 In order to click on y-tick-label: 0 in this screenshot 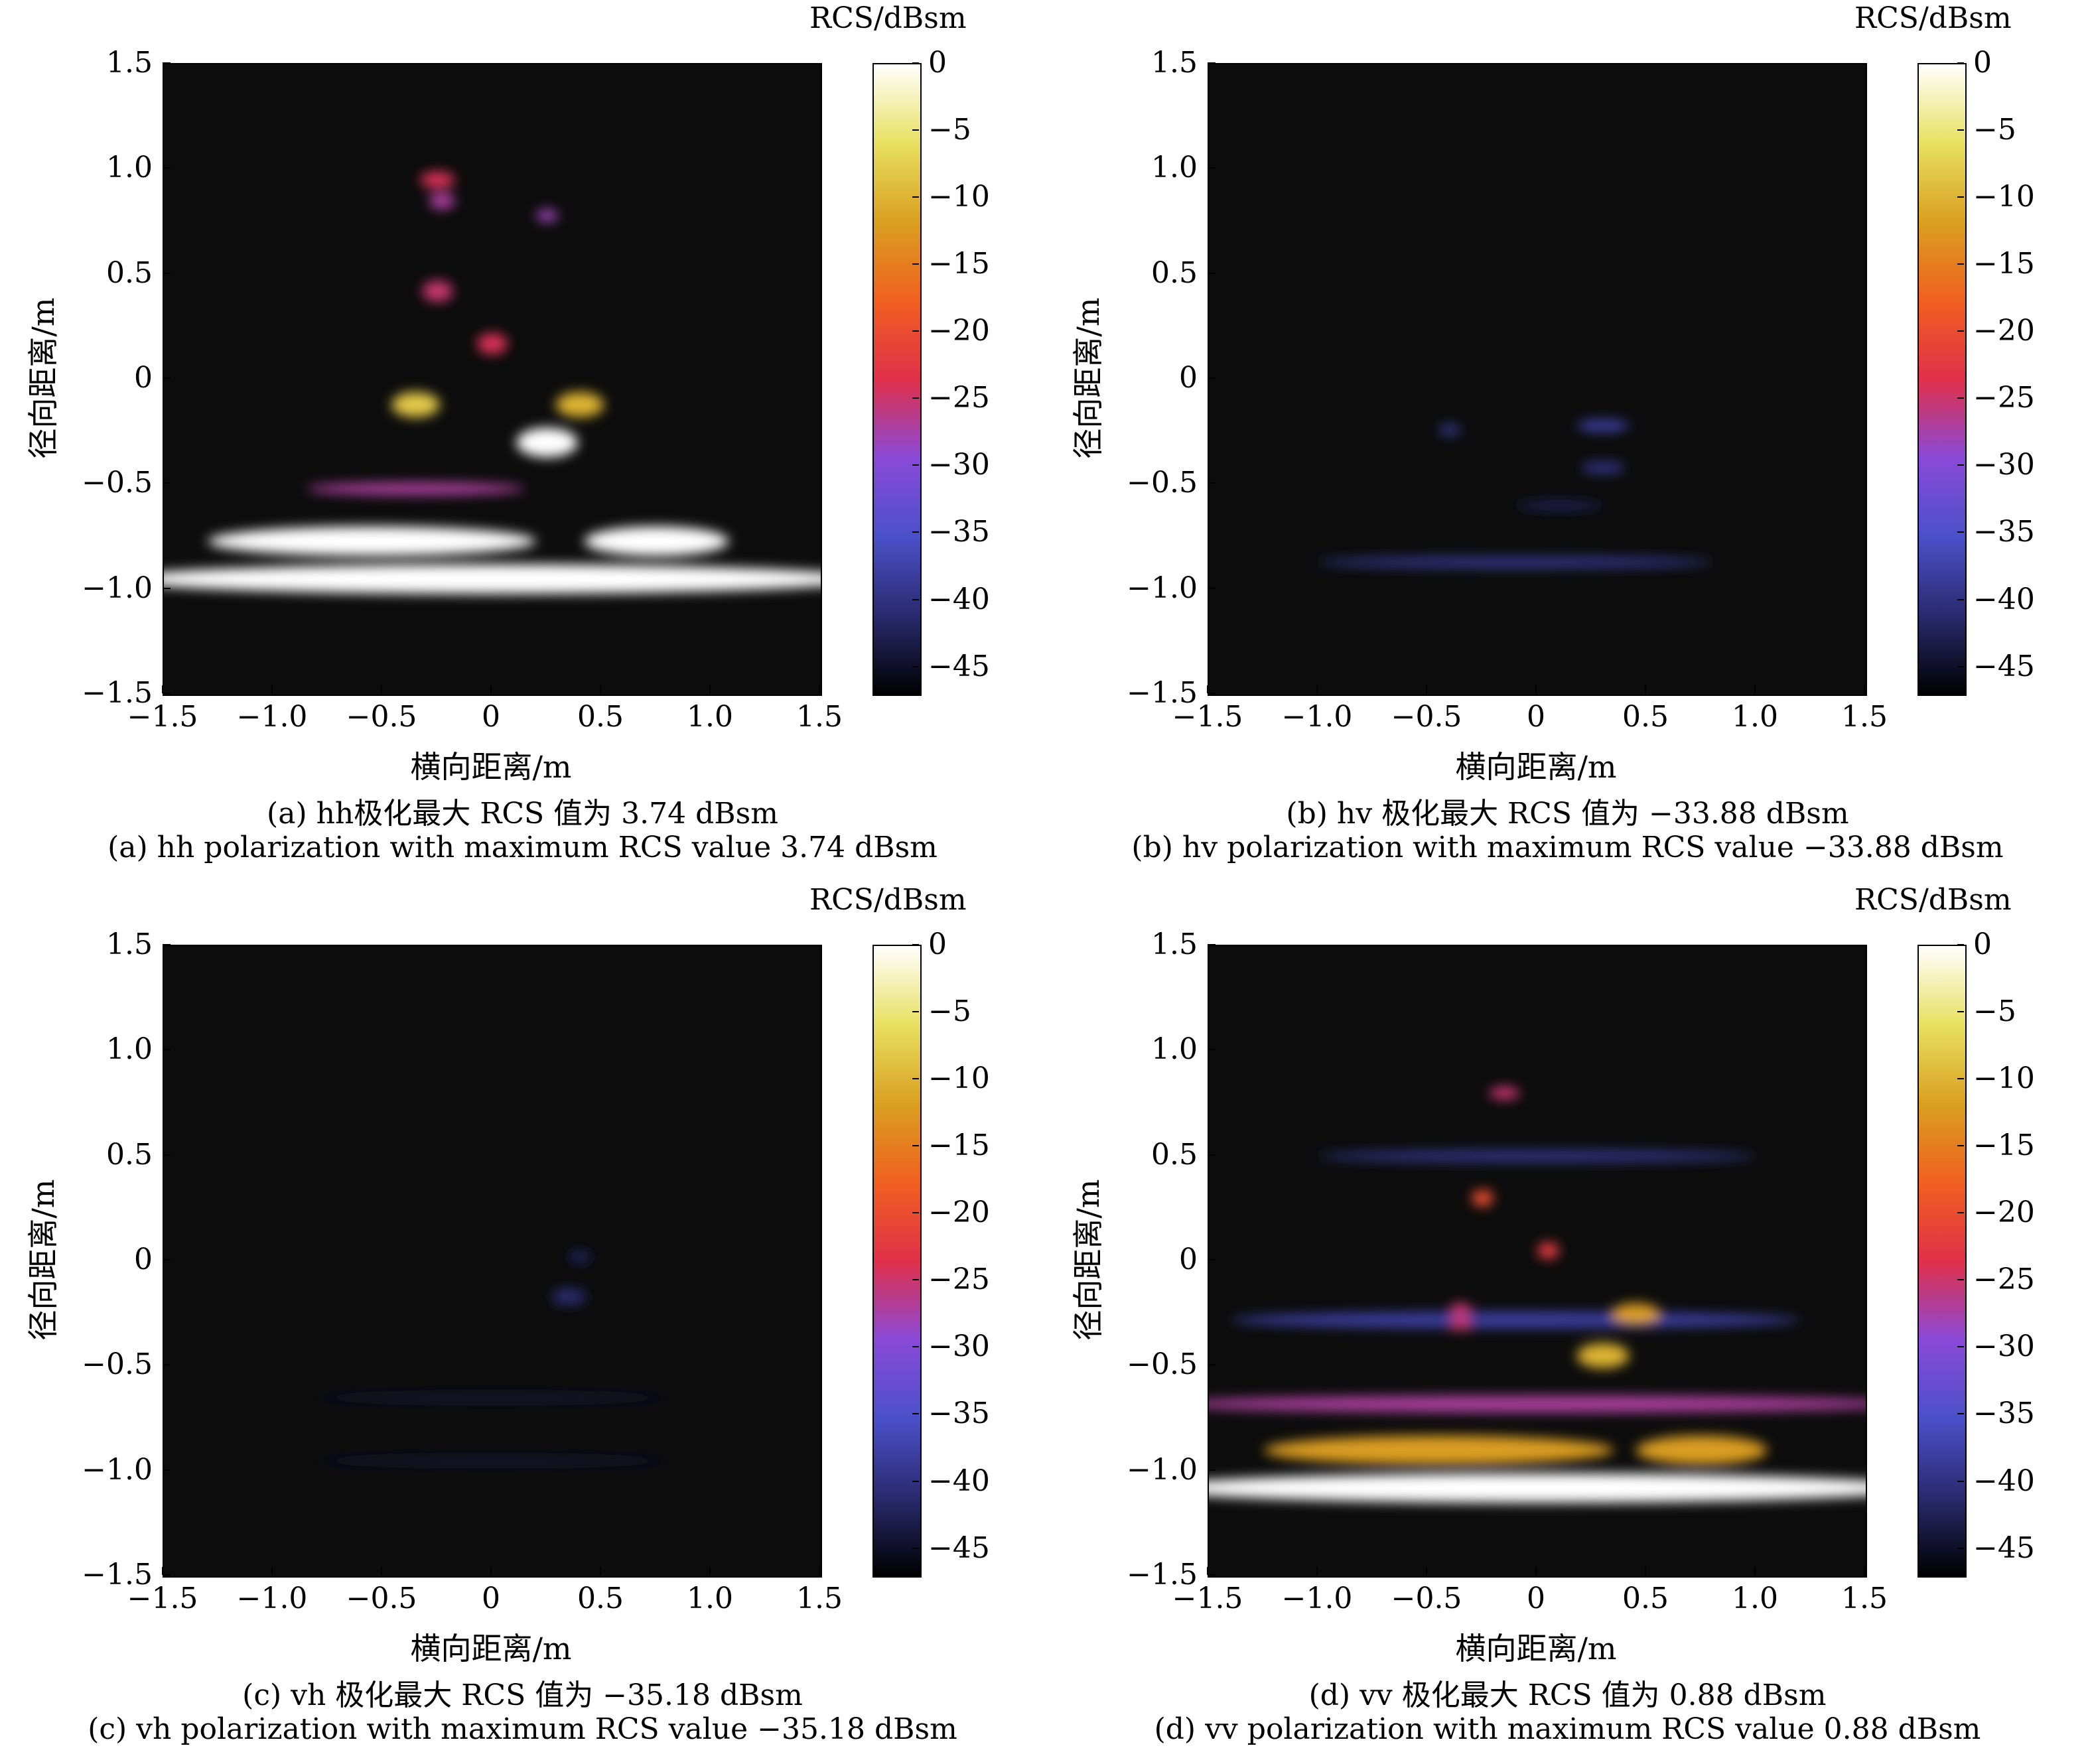, I will do `click(143, 378)`.